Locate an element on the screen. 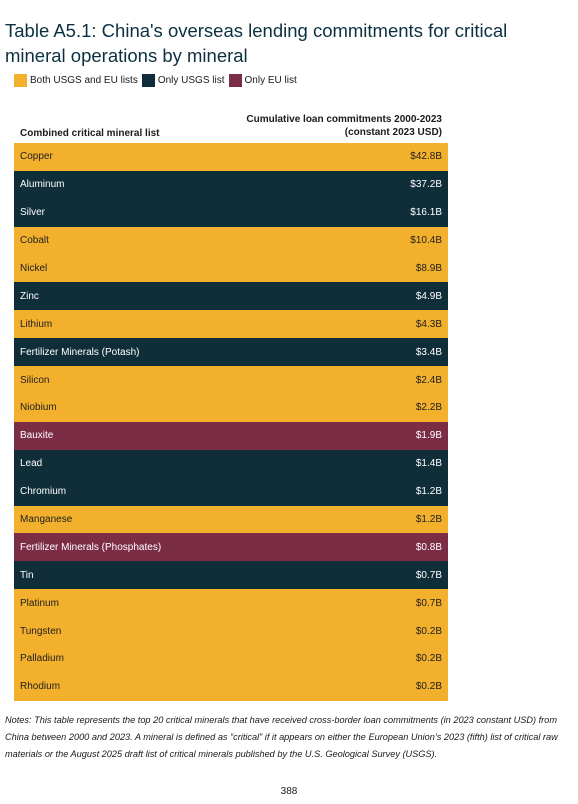 The width and height of the screenshot is (578, 804). loan-value: $37.2B is located at coordinates (426, 185).